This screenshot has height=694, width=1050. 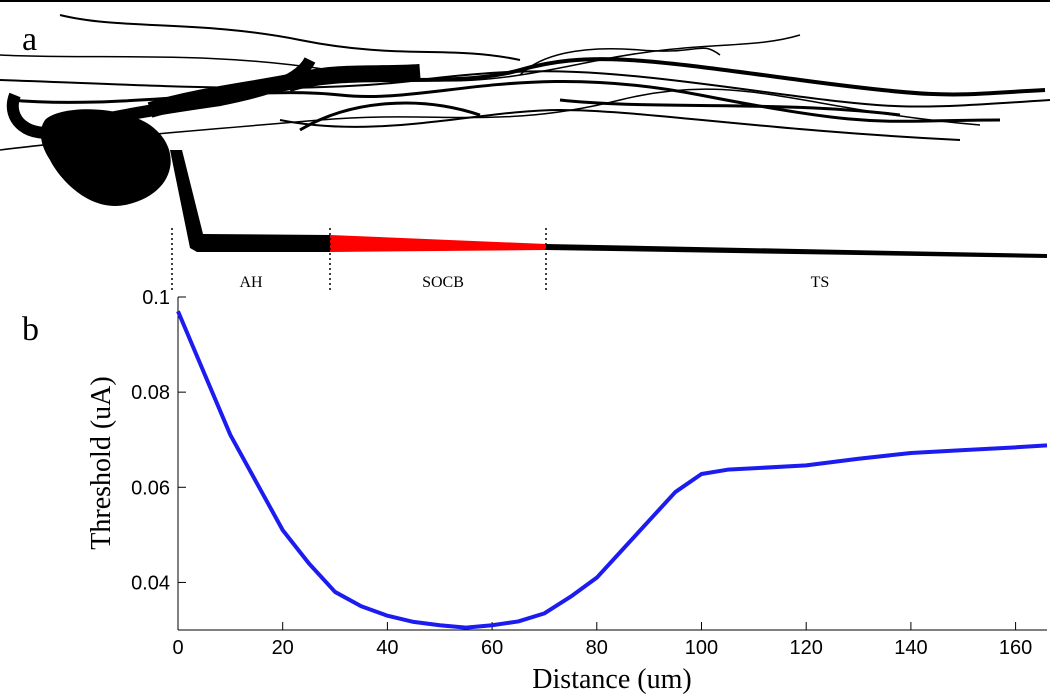 What do you see at coordinates (150, 393) in the screenshot?
I see `y-tick-label: 0.08` at bounding box center [150, 393].